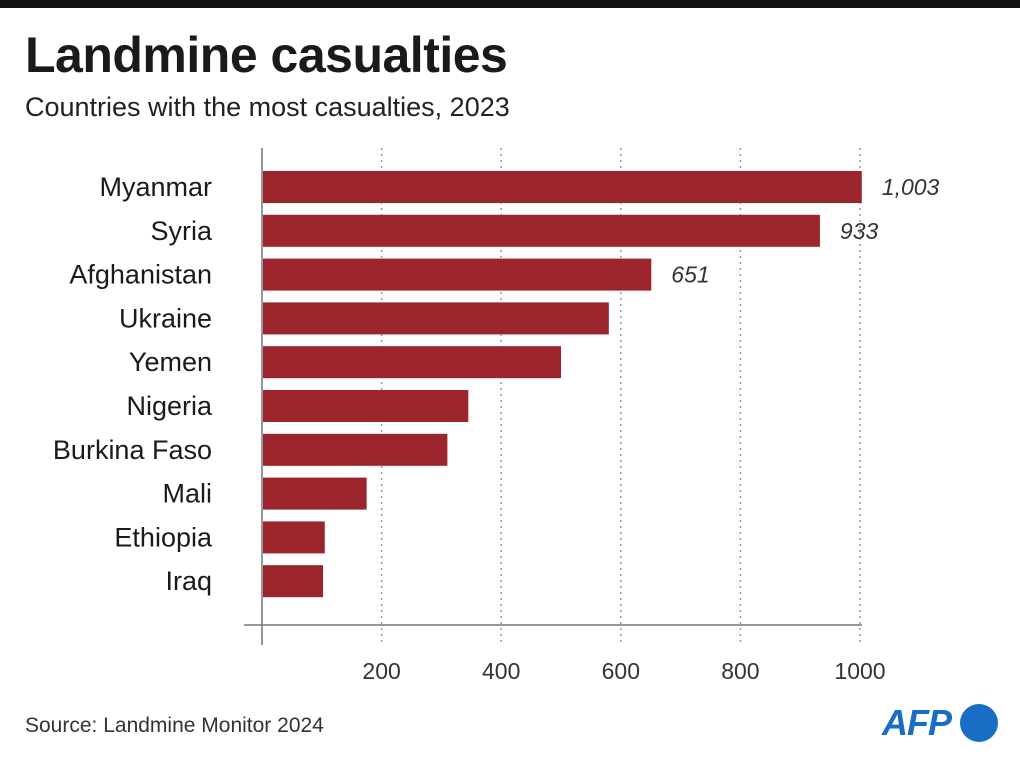  What do you see at coordinates (412, 362) in the screenshot?
I see `bar-yemen` at bounding box center [412, 362].